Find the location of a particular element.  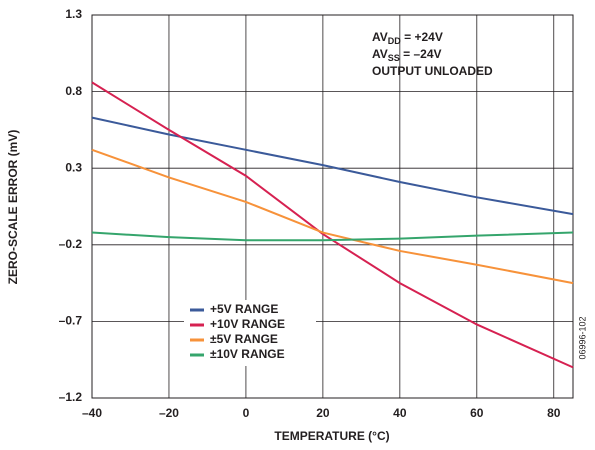

y-tick-label: –1.2 is located at coordinates (71, 397).